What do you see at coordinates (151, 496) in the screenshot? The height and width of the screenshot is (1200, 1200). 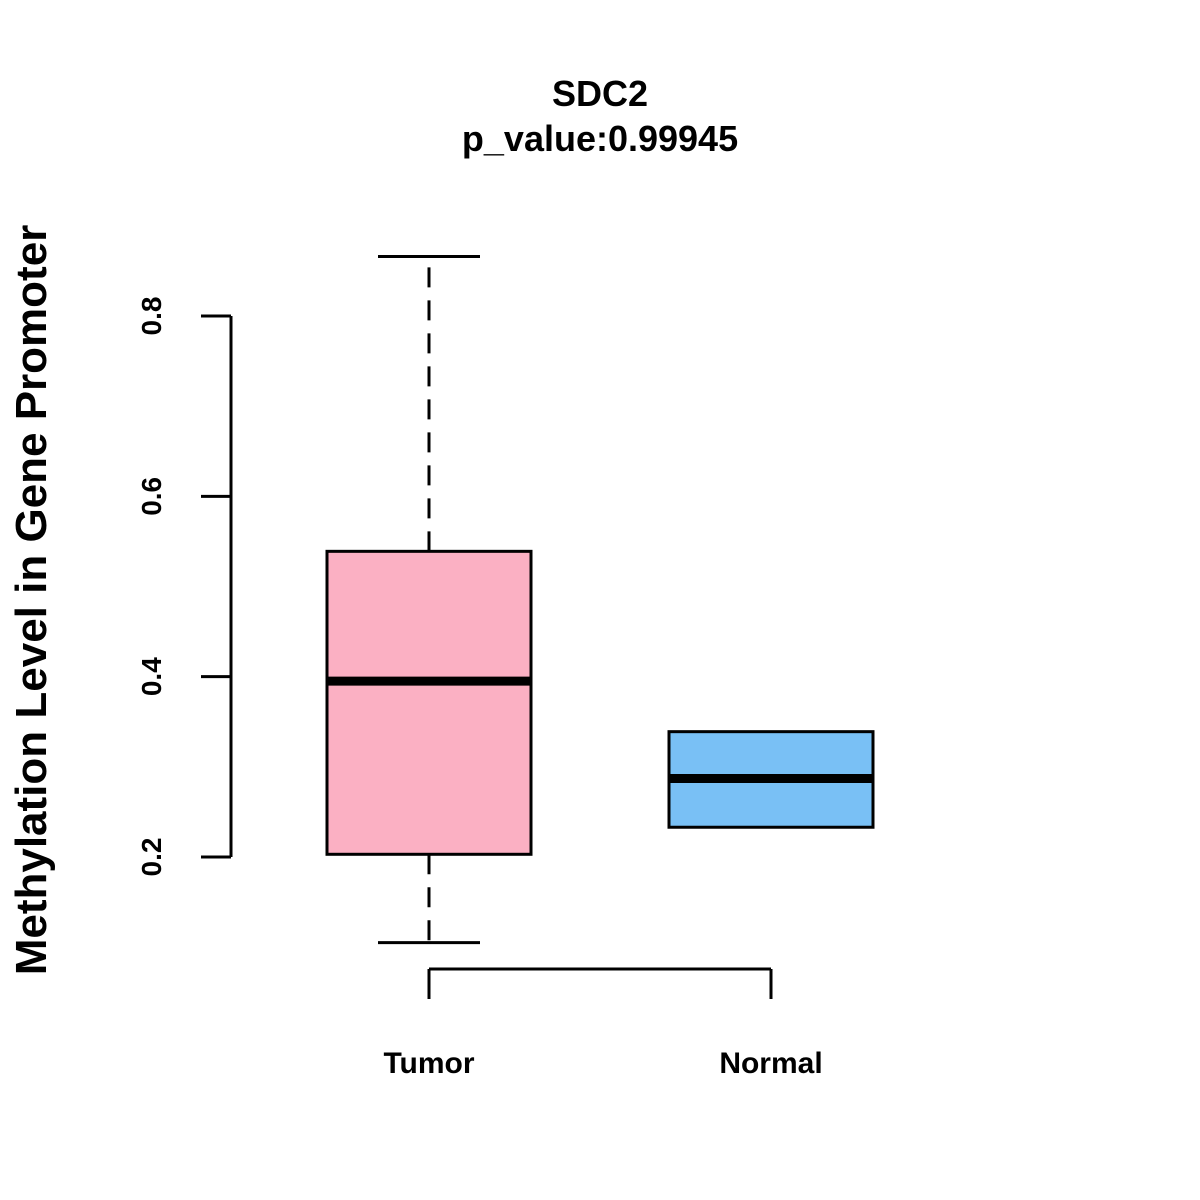 I see `y-tick-label: 0.6` at bounding box center [151, 496].